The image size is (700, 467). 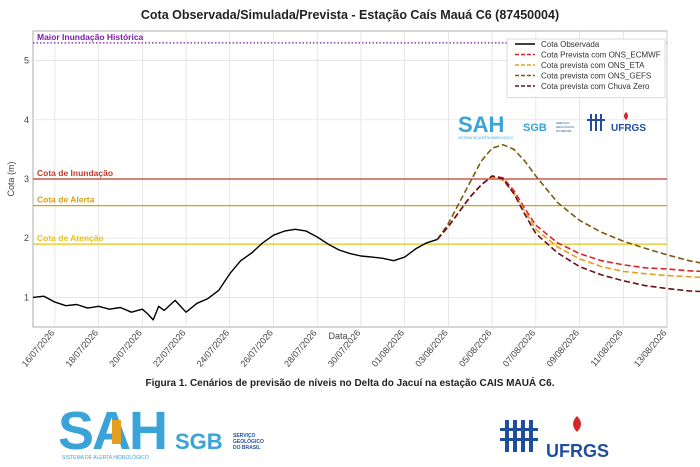 What do you see at coordinates (244, 436) in the screenshot?
I see `sgb-large-subtitle-1: SERVIÇO` at bounding box center [244, 436].